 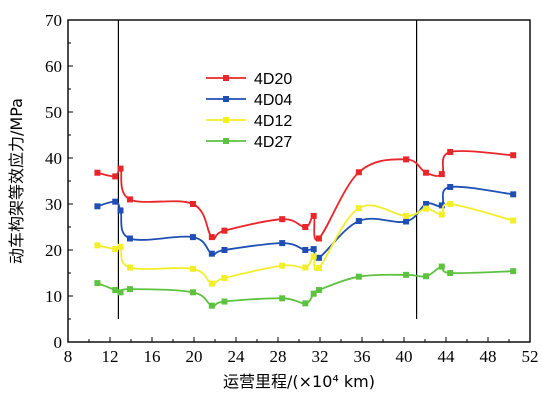 What do you see at coordinates (447, 356) in the screenshot?
I see `x-tick-label: 44` at bounding box center [447, 356].